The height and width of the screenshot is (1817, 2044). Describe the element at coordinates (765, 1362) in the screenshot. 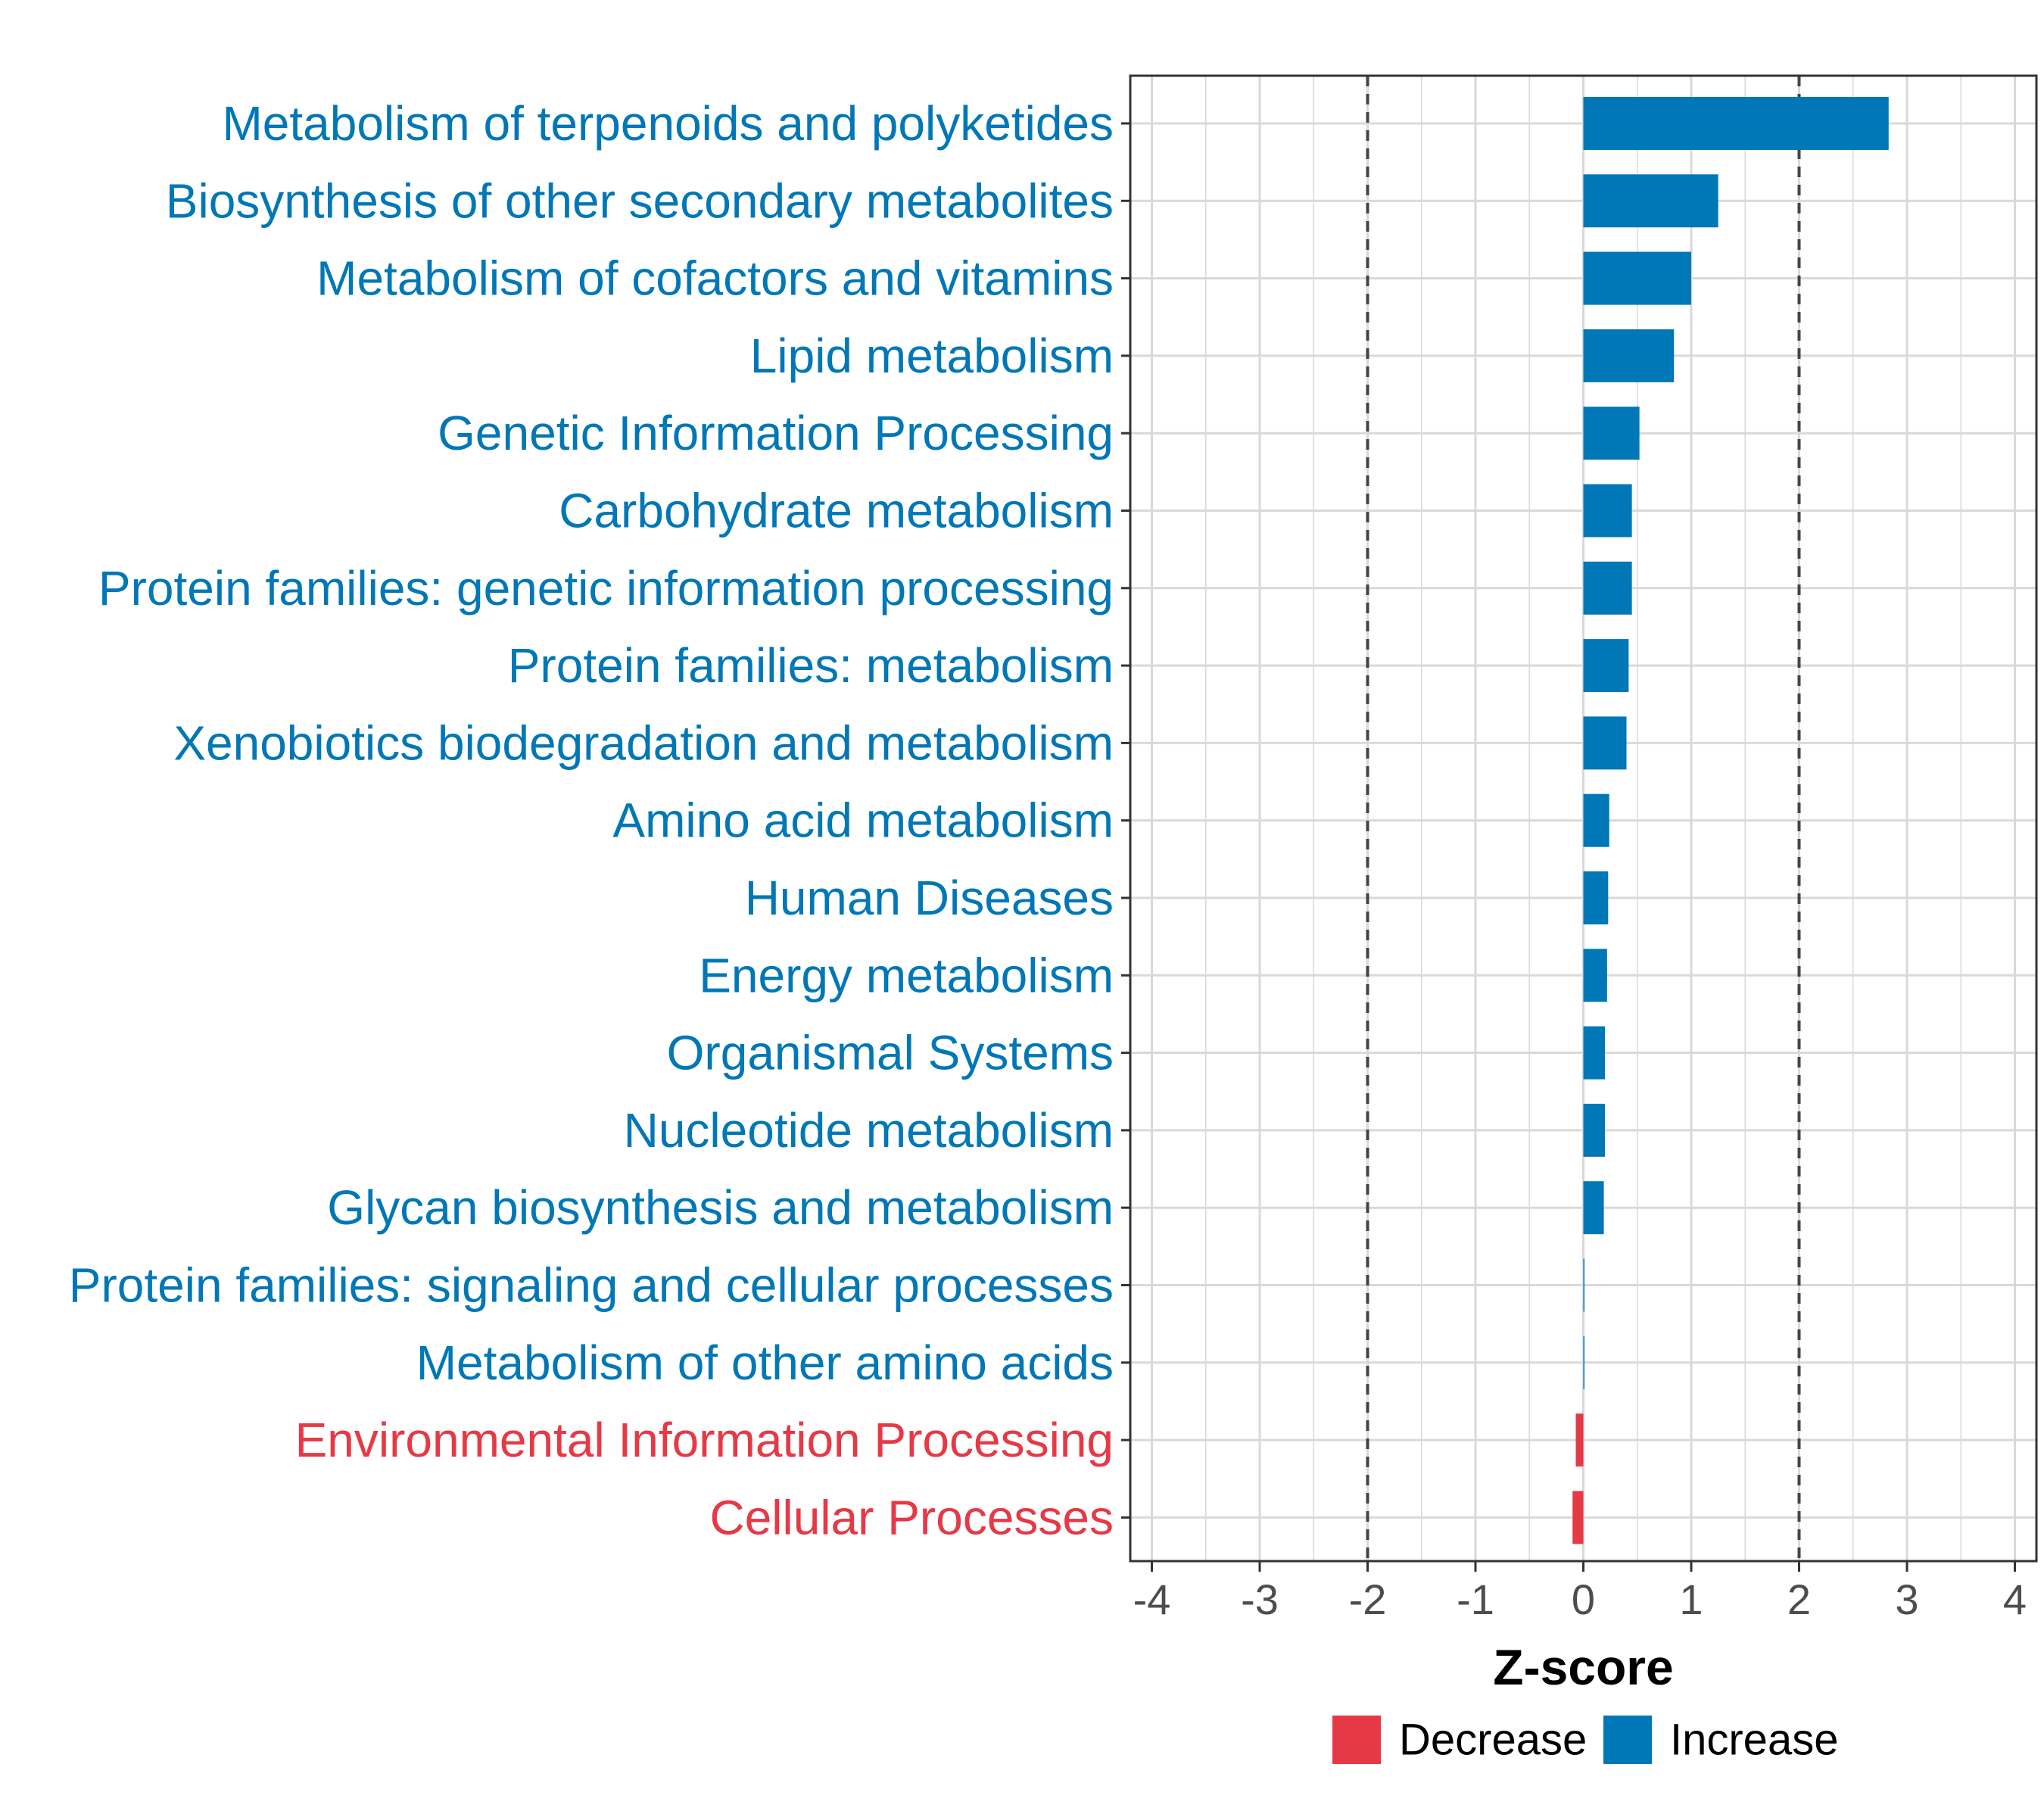

I see `category-label: Metabolism of other amino acids` at that location.